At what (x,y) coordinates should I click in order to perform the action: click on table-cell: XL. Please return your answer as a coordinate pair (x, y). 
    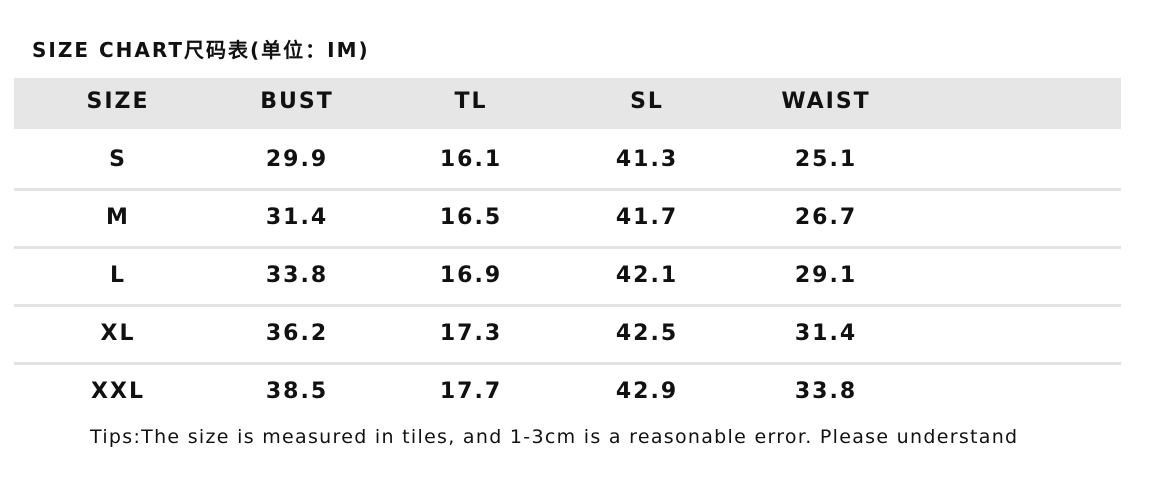
    Looking at the image, I should click on (118, 333).